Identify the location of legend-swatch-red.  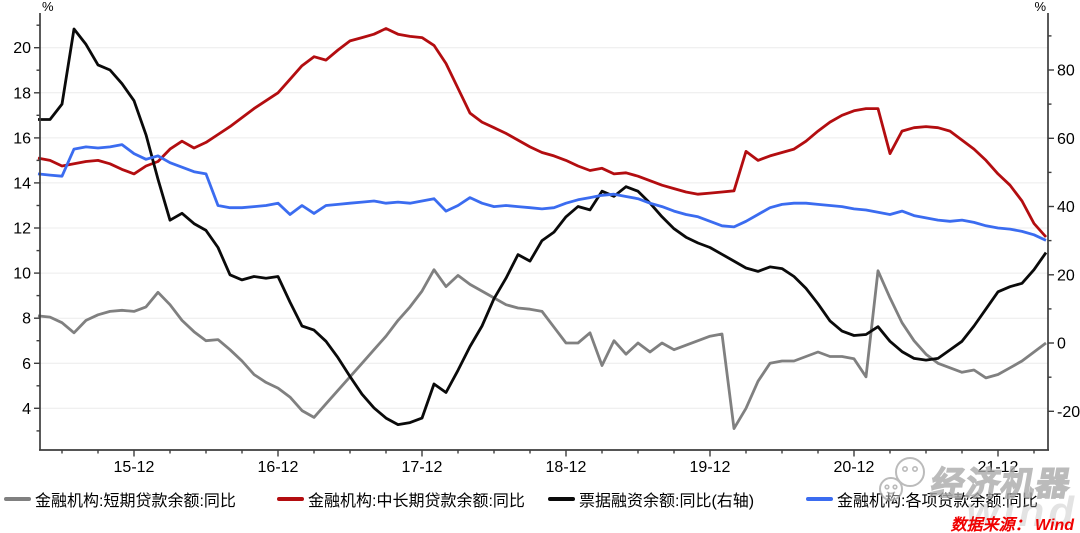
(290, 499).